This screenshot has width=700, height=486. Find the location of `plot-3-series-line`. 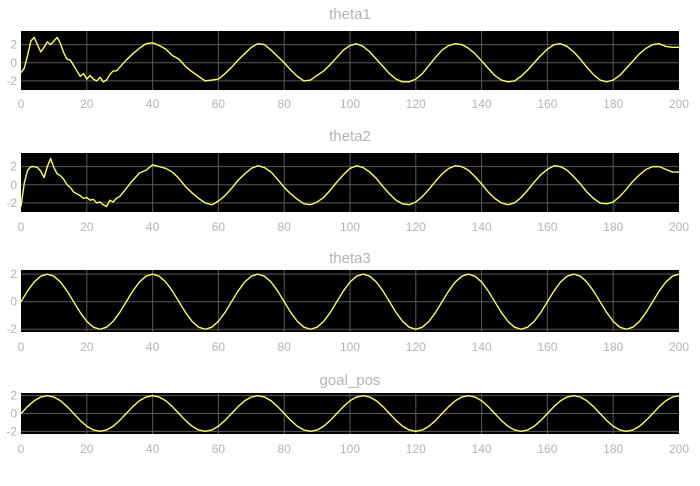

plot-3-series-line is located at coordinates (350, 301).